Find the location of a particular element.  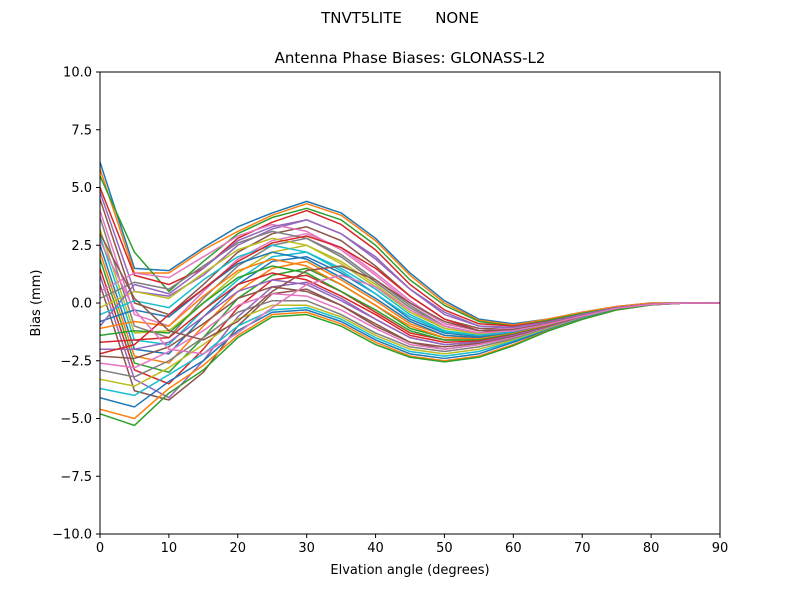

chart-title: Antenna Phase Biases: GLONASS-L2 is located at coordinates (410, 58).